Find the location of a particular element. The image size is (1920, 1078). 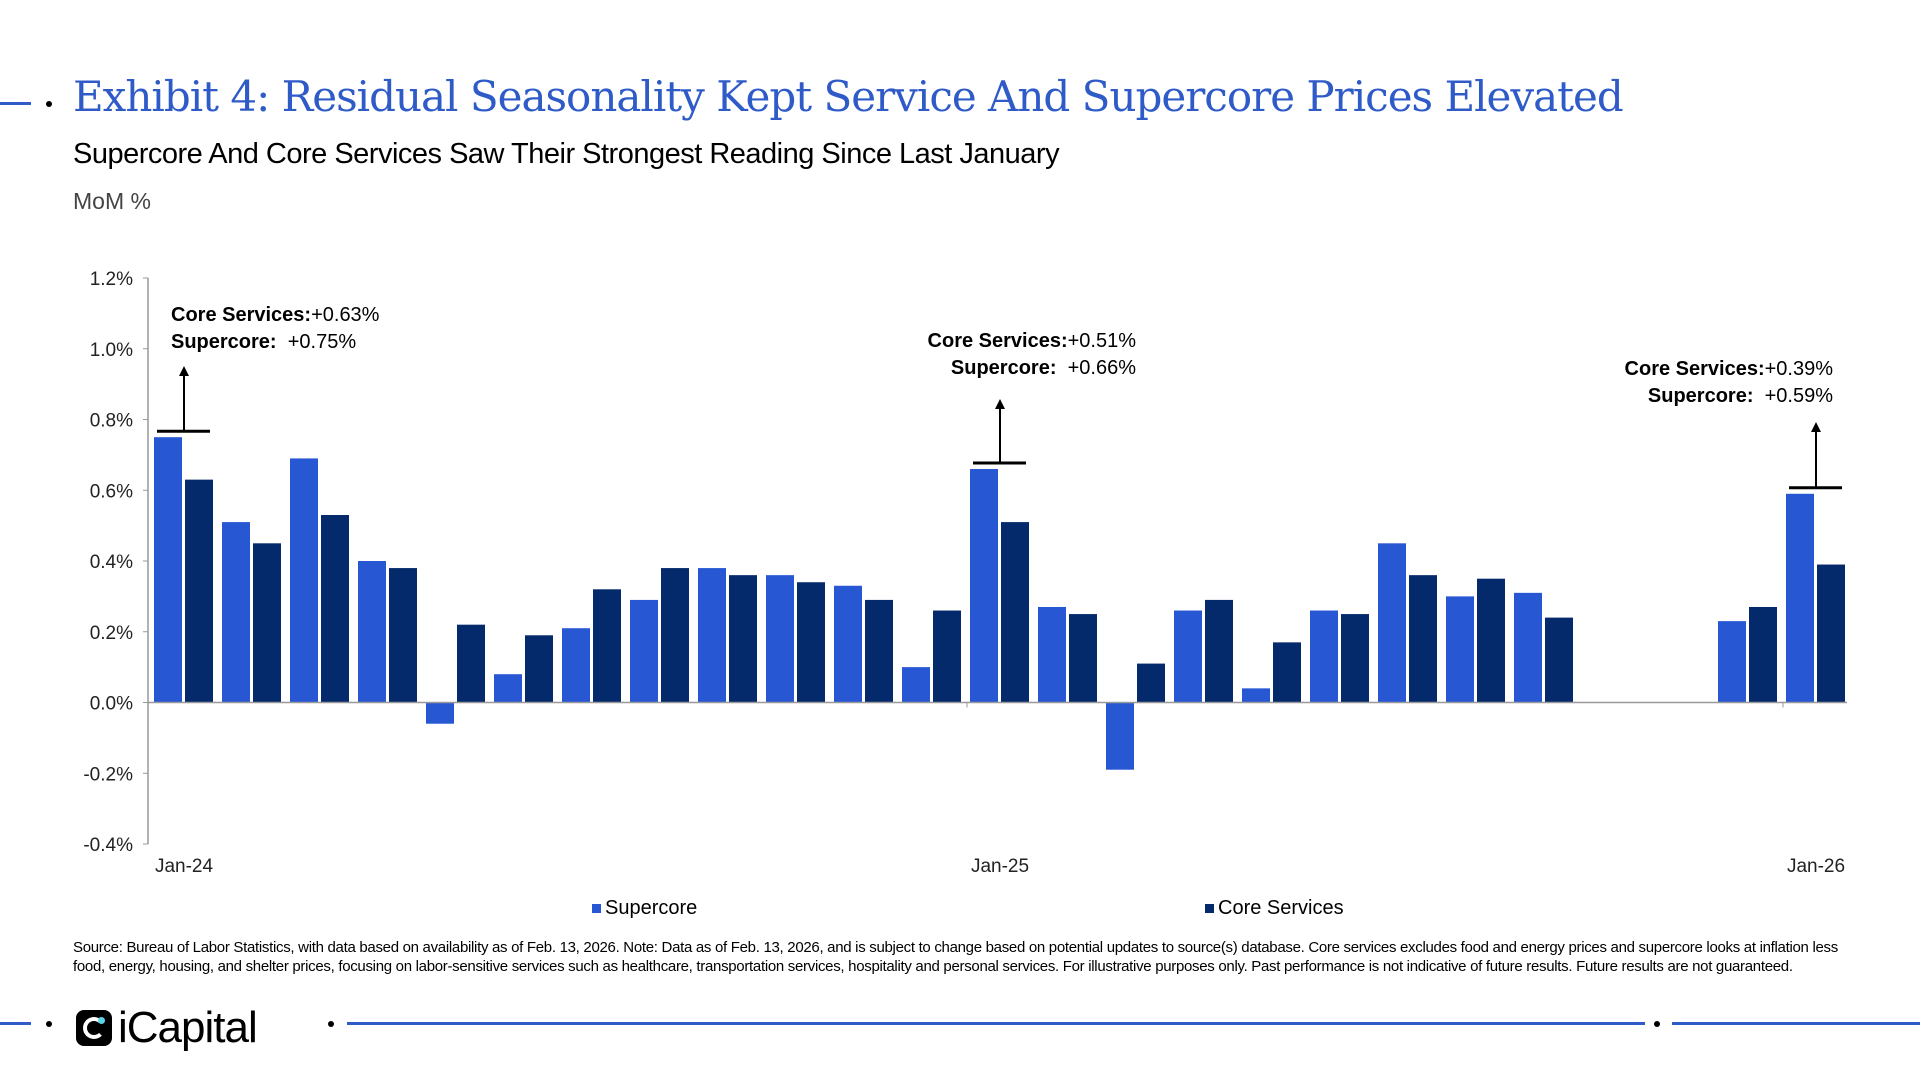

legend-swatch-core-services is located at coordinates (1209, 908).